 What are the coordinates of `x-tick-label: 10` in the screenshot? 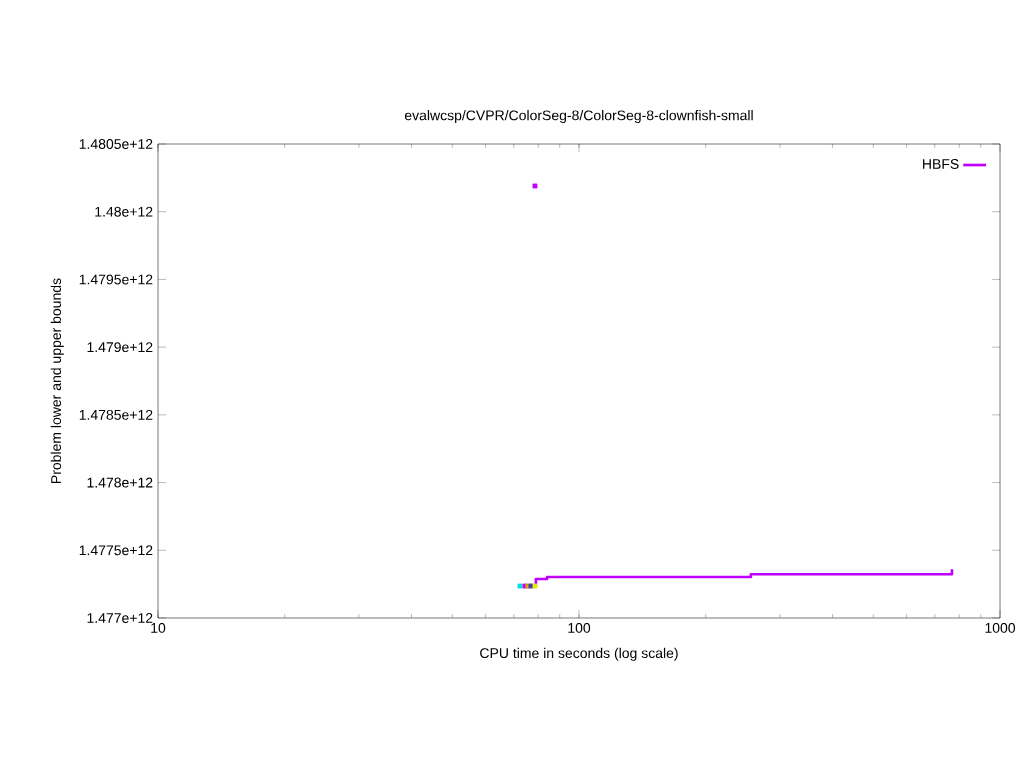 It's located at (158, 627).